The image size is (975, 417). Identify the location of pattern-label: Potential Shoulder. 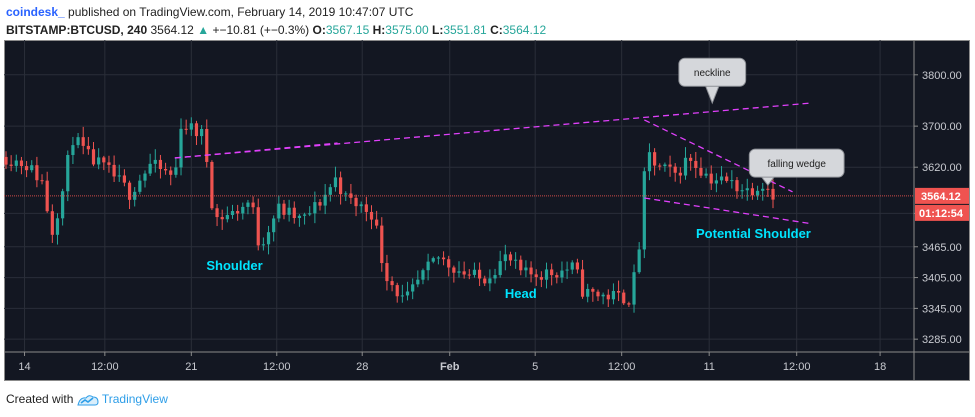
(753, 233).